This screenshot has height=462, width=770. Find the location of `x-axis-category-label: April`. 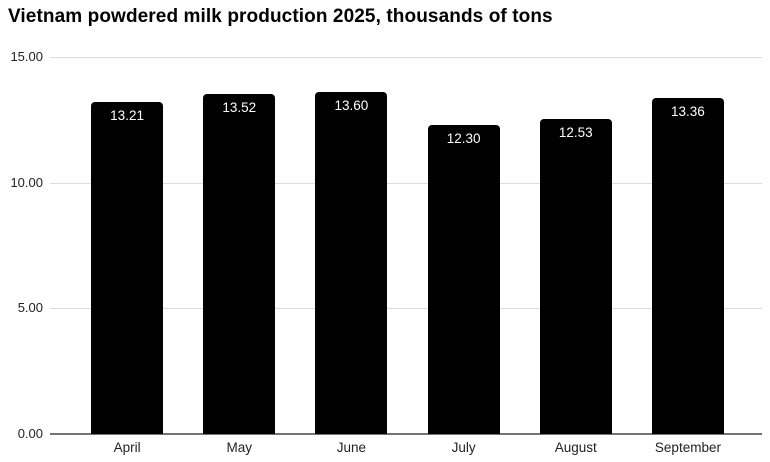

x-axis-category-label: April is located at coordinates (127, 447).